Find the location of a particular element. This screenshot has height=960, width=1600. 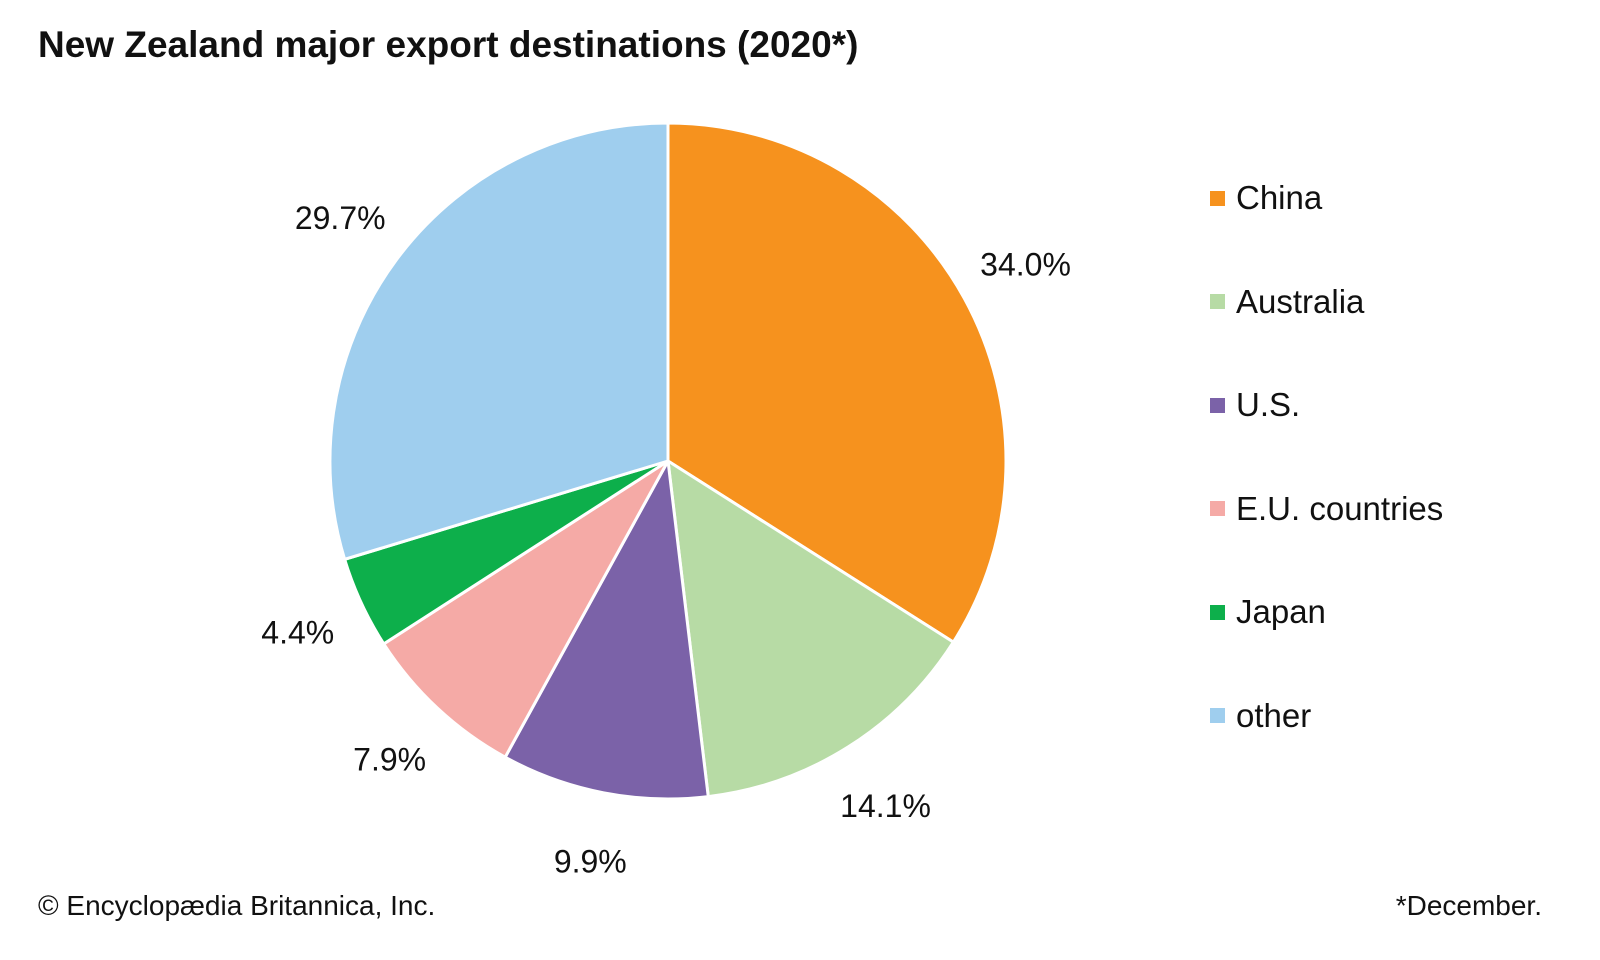

slice-value-label: 34.0% is located at coordinates (1025, 264).